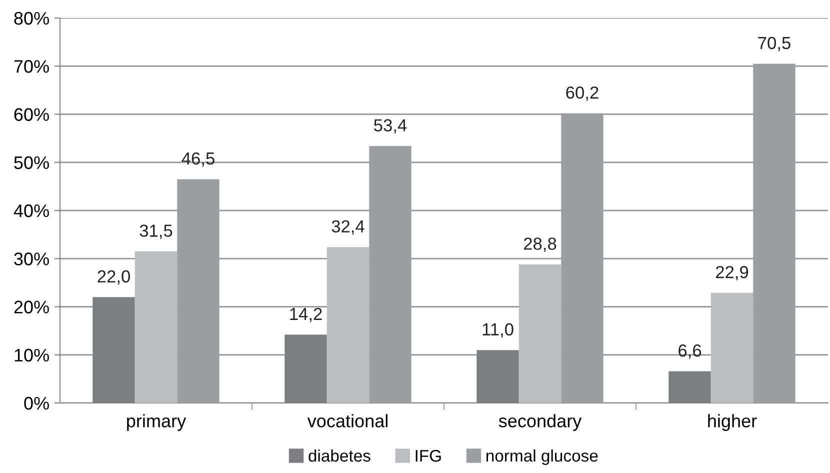 Image resolution: width=830 pixels, height=473 pixels. What do you see at coordinates (198, 159) in the screenshot?
I see `data-label: 46,5` at bounding box center [198, 159].